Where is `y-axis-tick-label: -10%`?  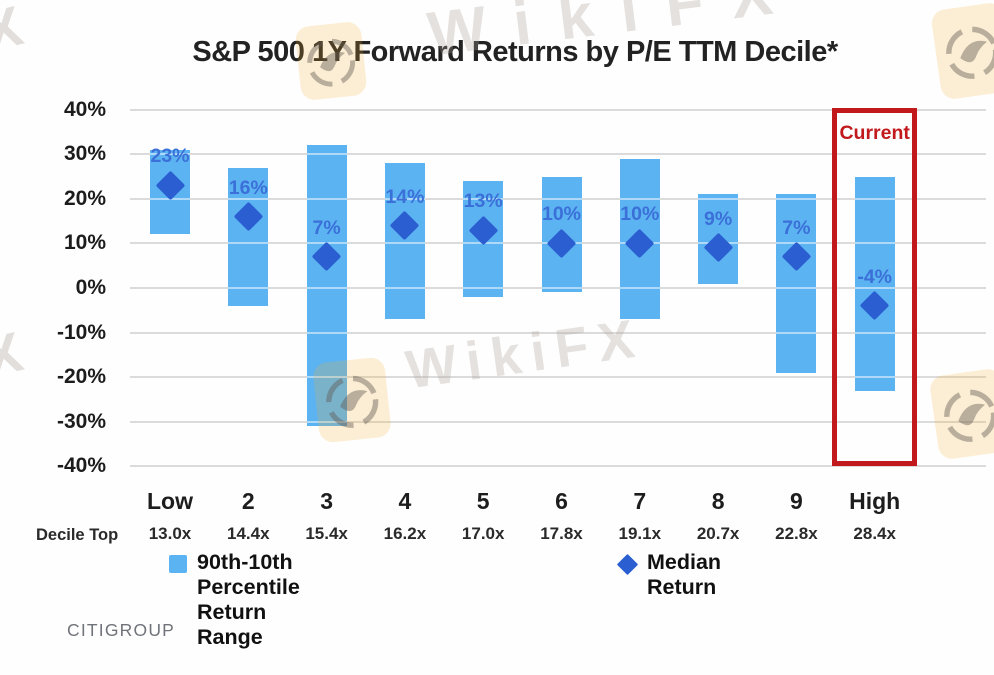 y-axis-tick-label: -10% is located at coordinates (81, 332).